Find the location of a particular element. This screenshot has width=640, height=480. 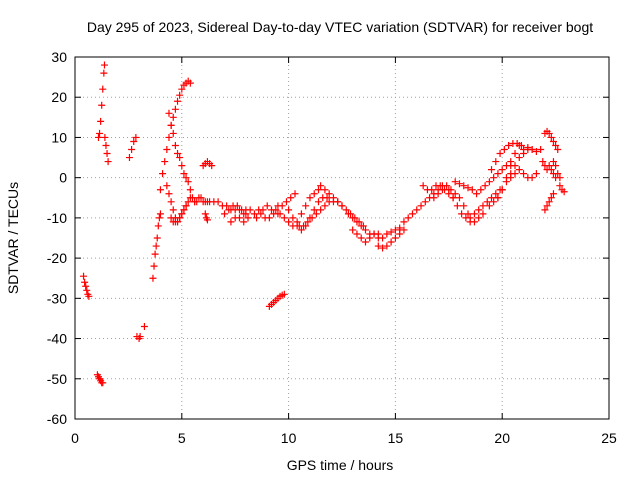

y-tick-label: -40 is located at coordinates (57, 339).